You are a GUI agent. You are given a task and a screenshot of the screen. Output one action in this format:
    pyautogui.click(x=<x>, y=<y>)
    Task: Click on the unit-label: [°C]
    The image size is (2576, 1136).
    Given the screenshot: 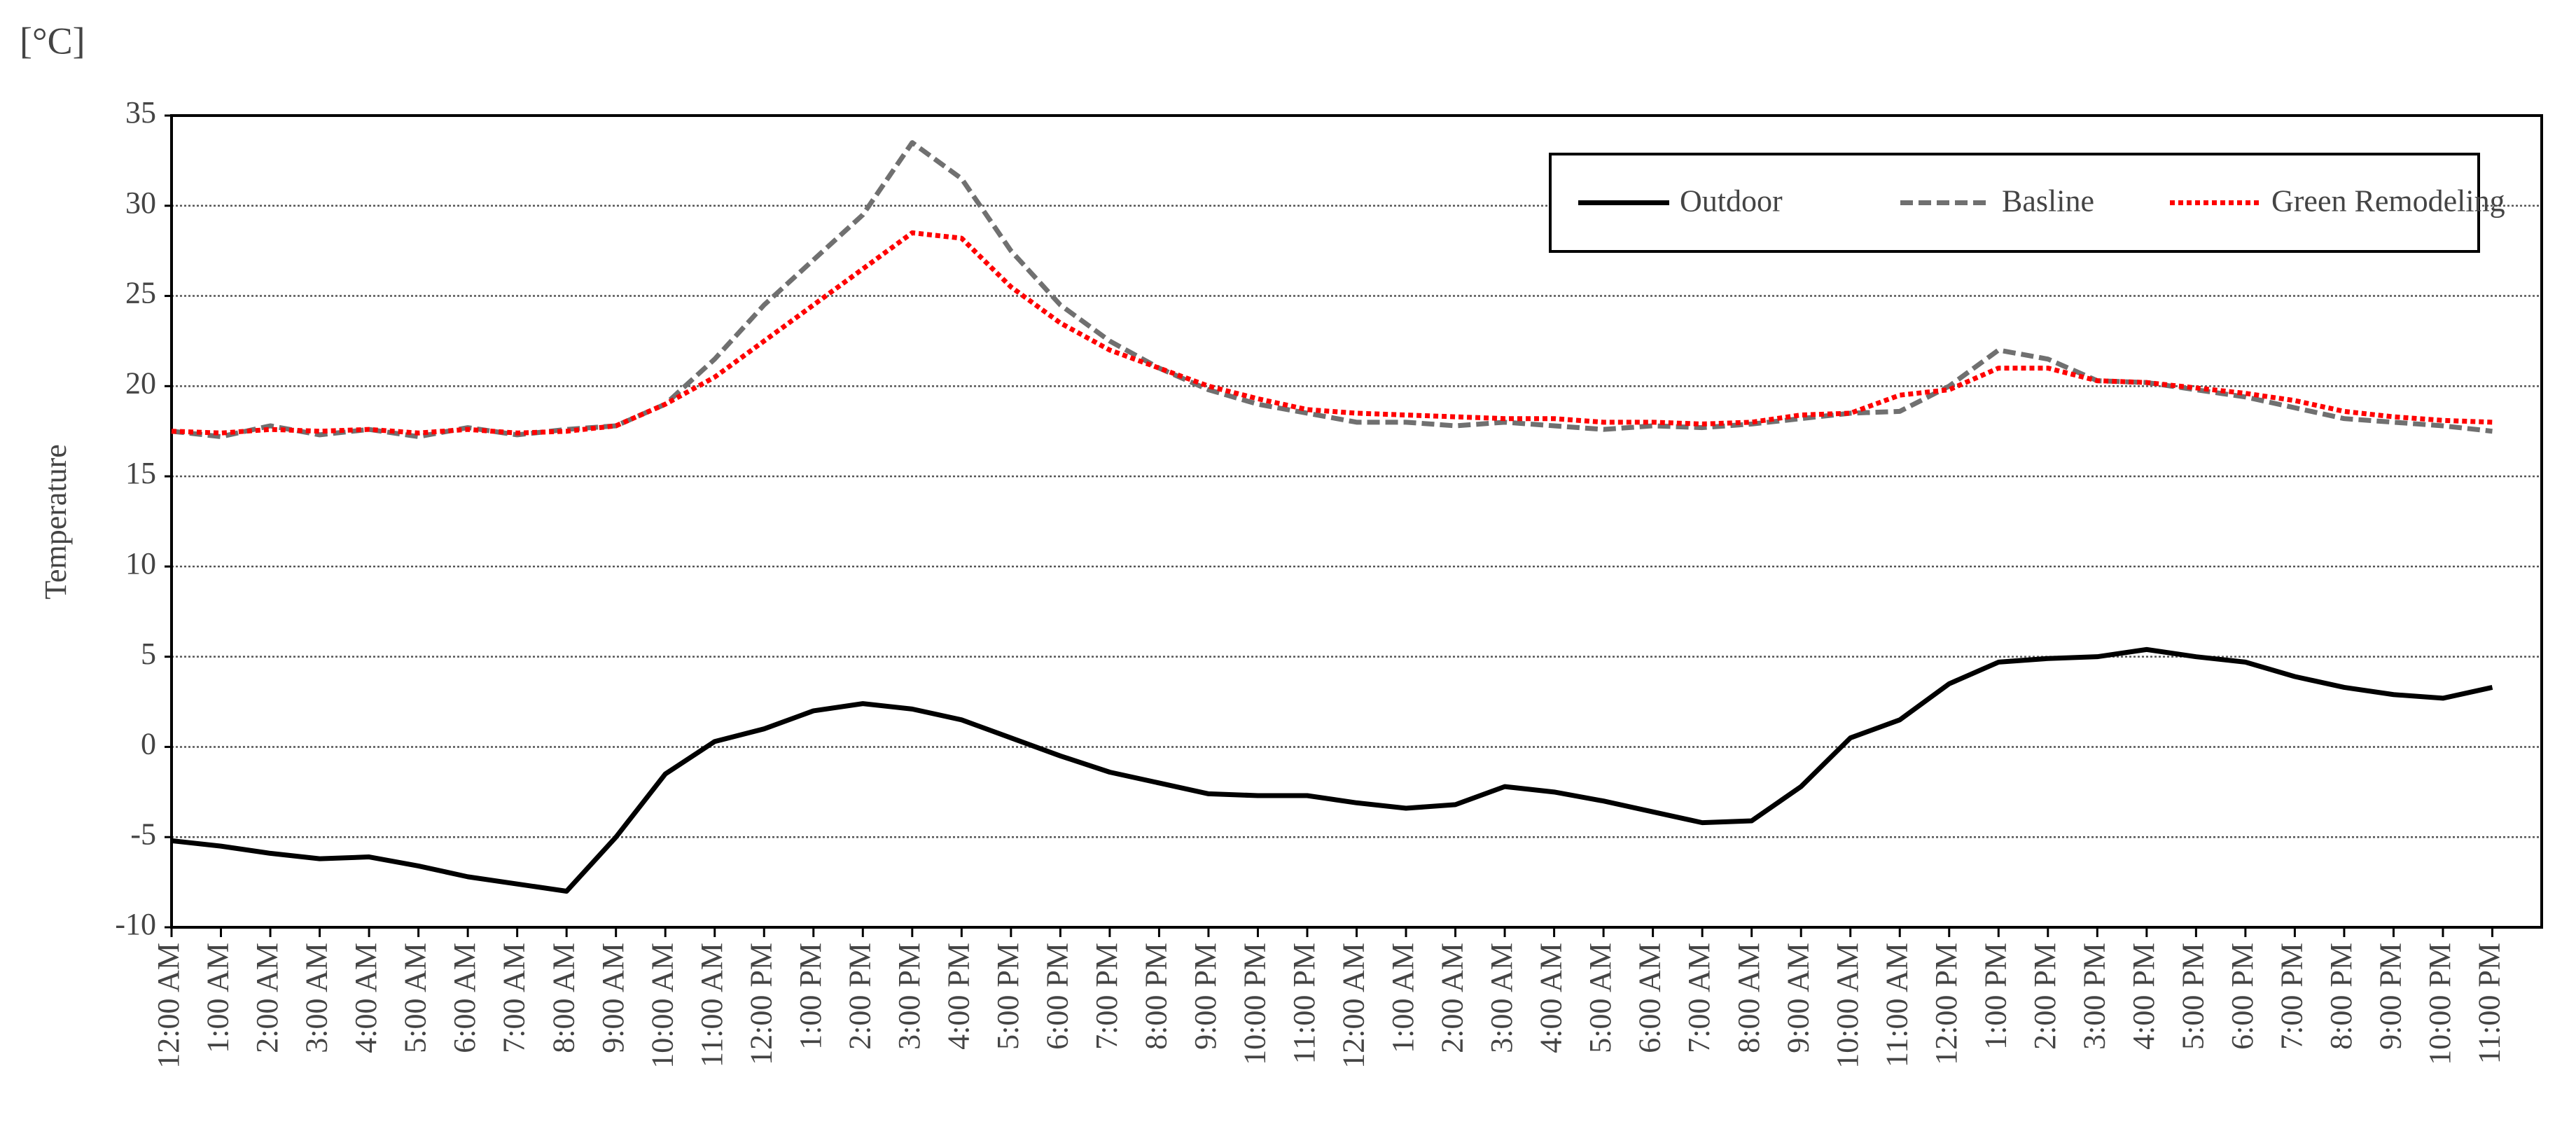 What is the action you would take?
    pyautogui.click(x=52, y=41)
    